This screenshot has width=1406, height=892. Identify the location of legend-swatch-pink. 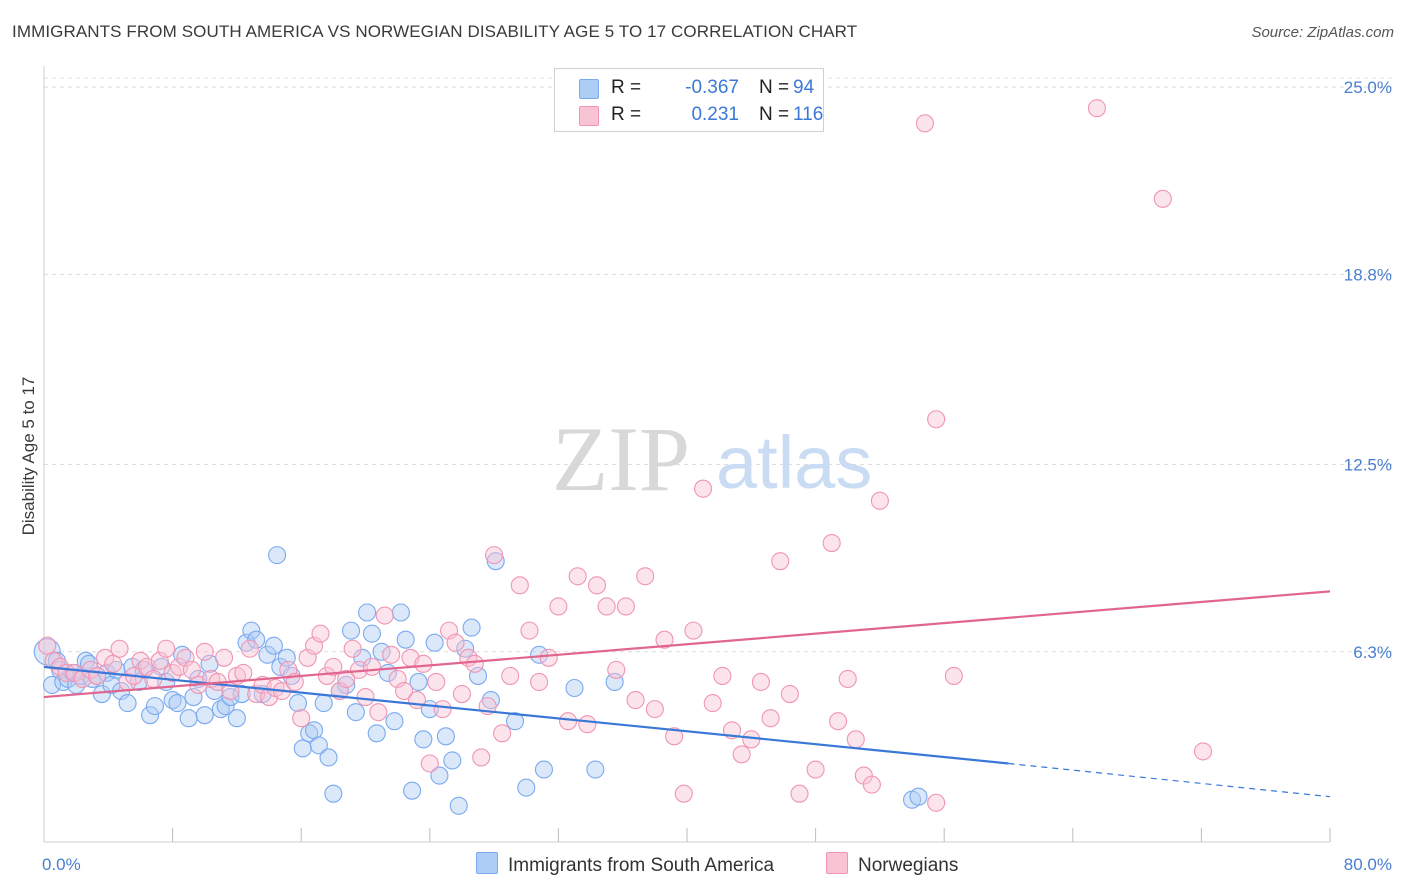
(589, 116).